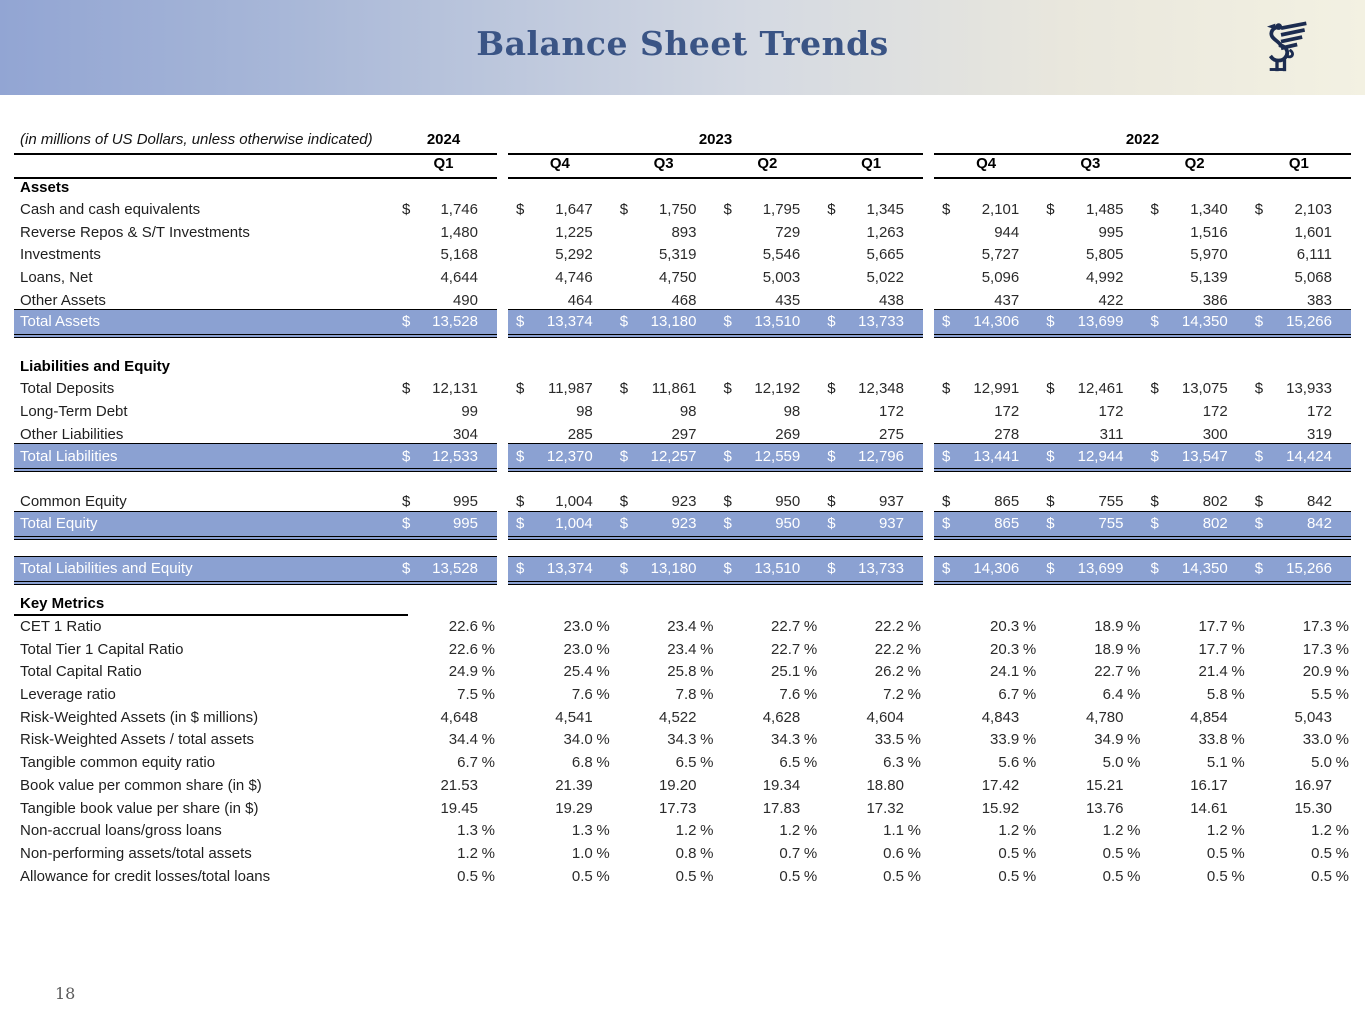  Describe the element at coordinates (768, 277) in the screenshot. I see `value-cell: 5,003` at that location.